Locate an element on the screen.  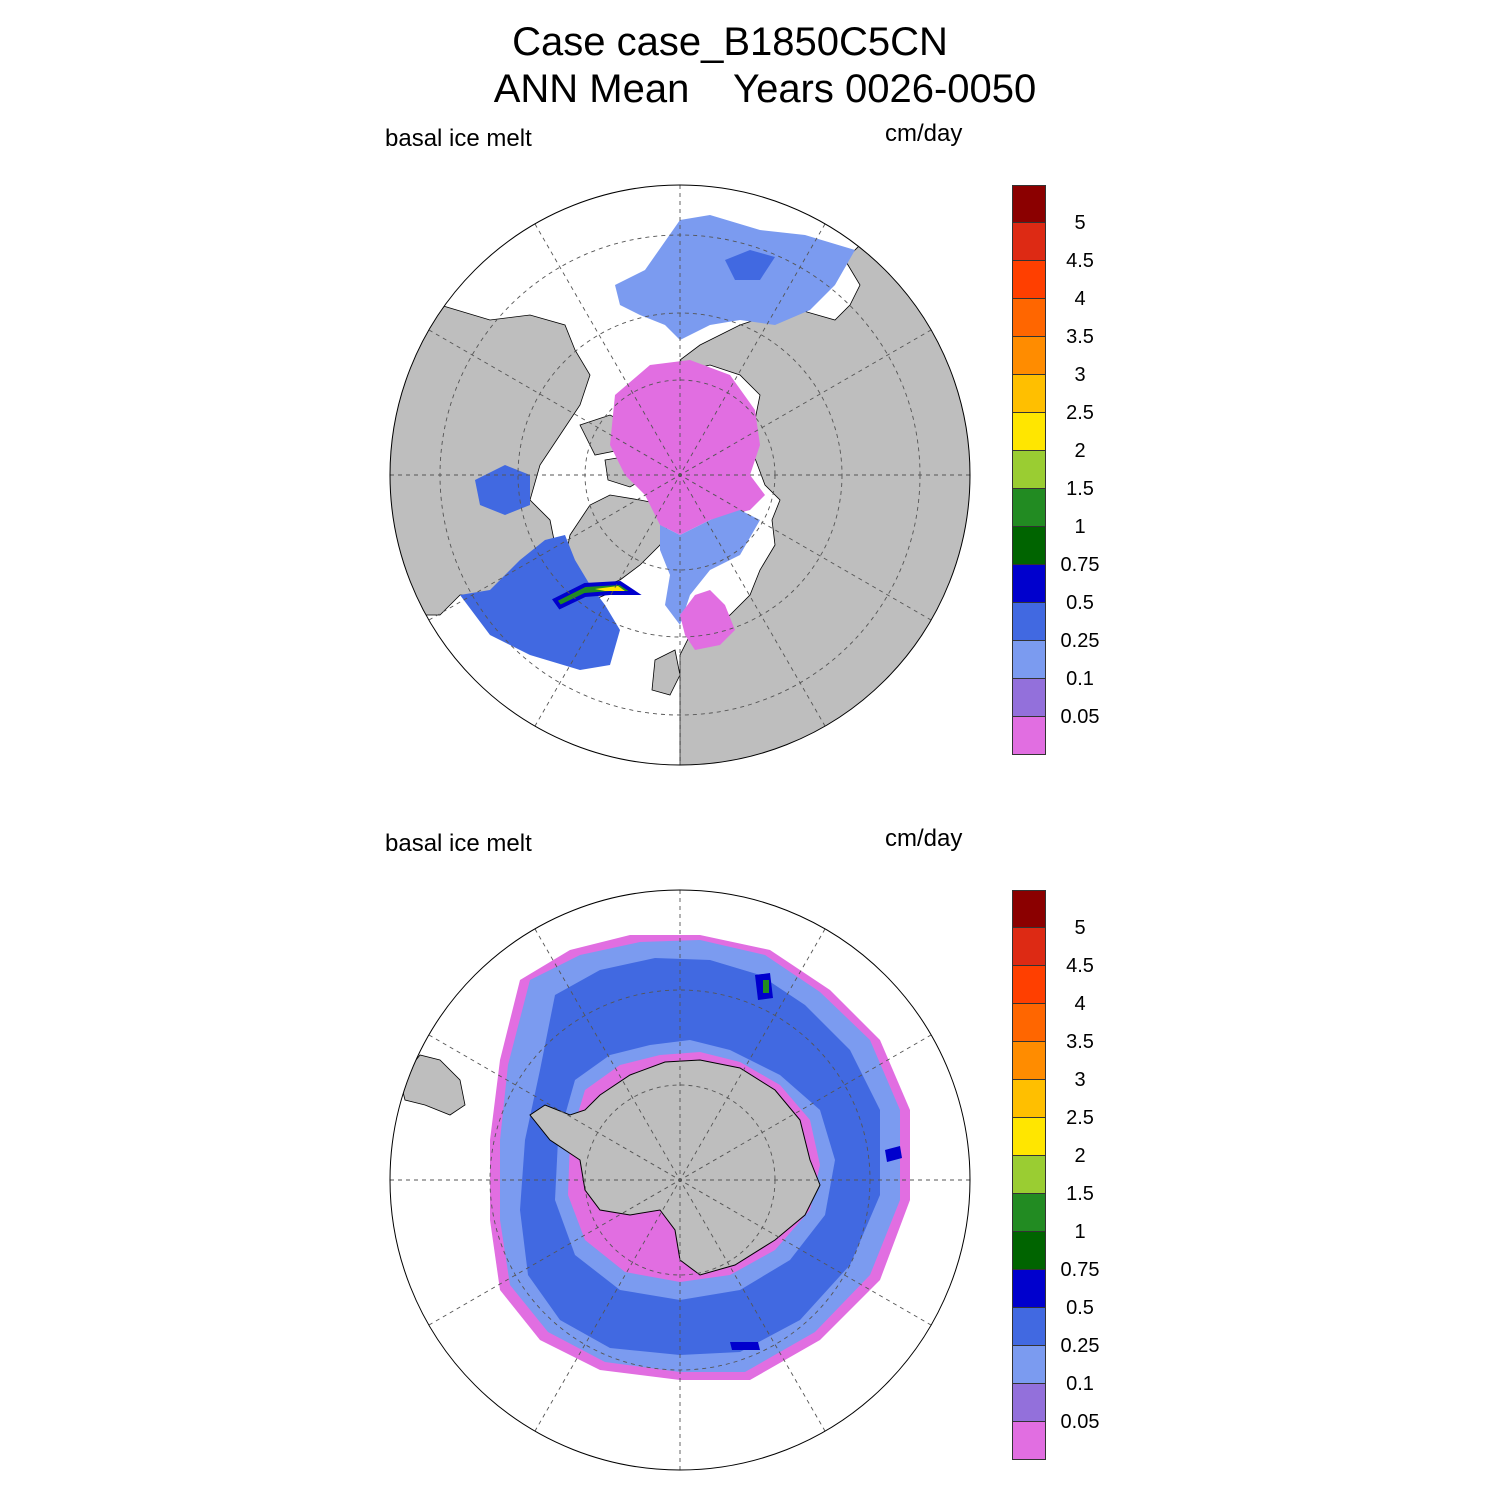
south-ice-darkblue-spot-east is located at coordinates (893, 1154).